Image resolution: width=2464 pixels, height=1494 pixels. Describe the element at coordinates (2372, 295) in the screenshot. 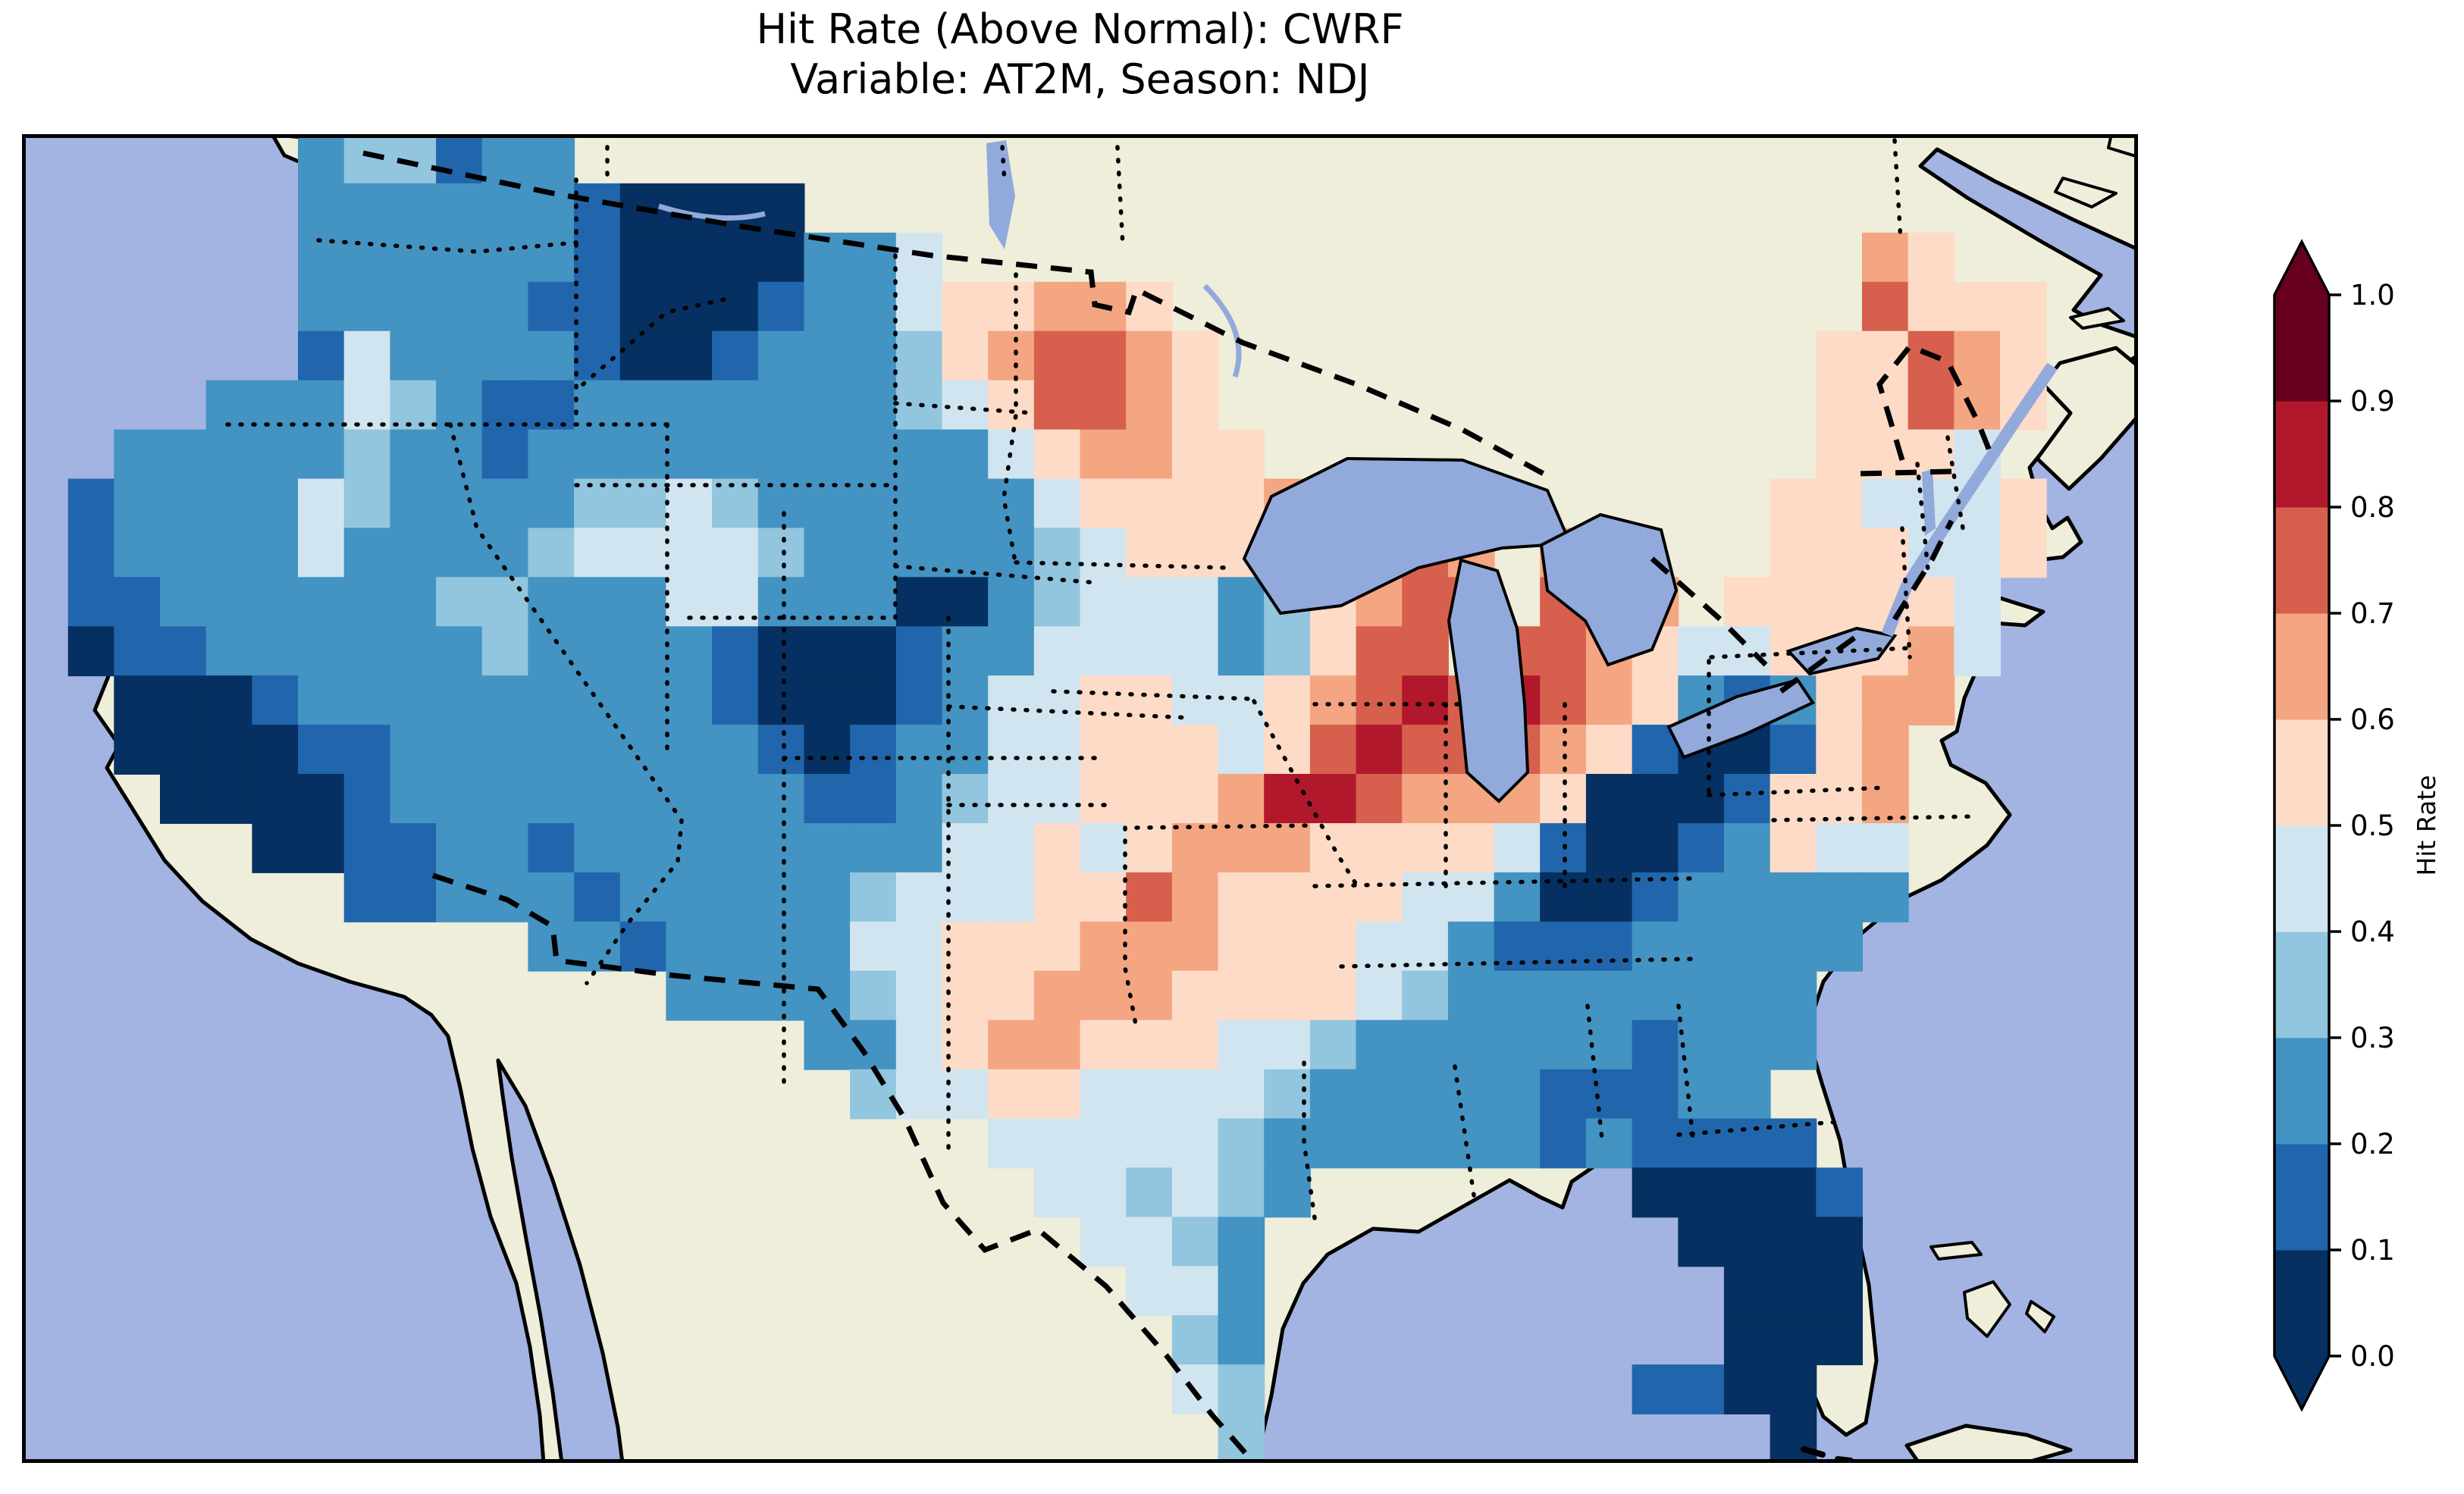

I see `colorbar-tick-label: 1.0` at that location.